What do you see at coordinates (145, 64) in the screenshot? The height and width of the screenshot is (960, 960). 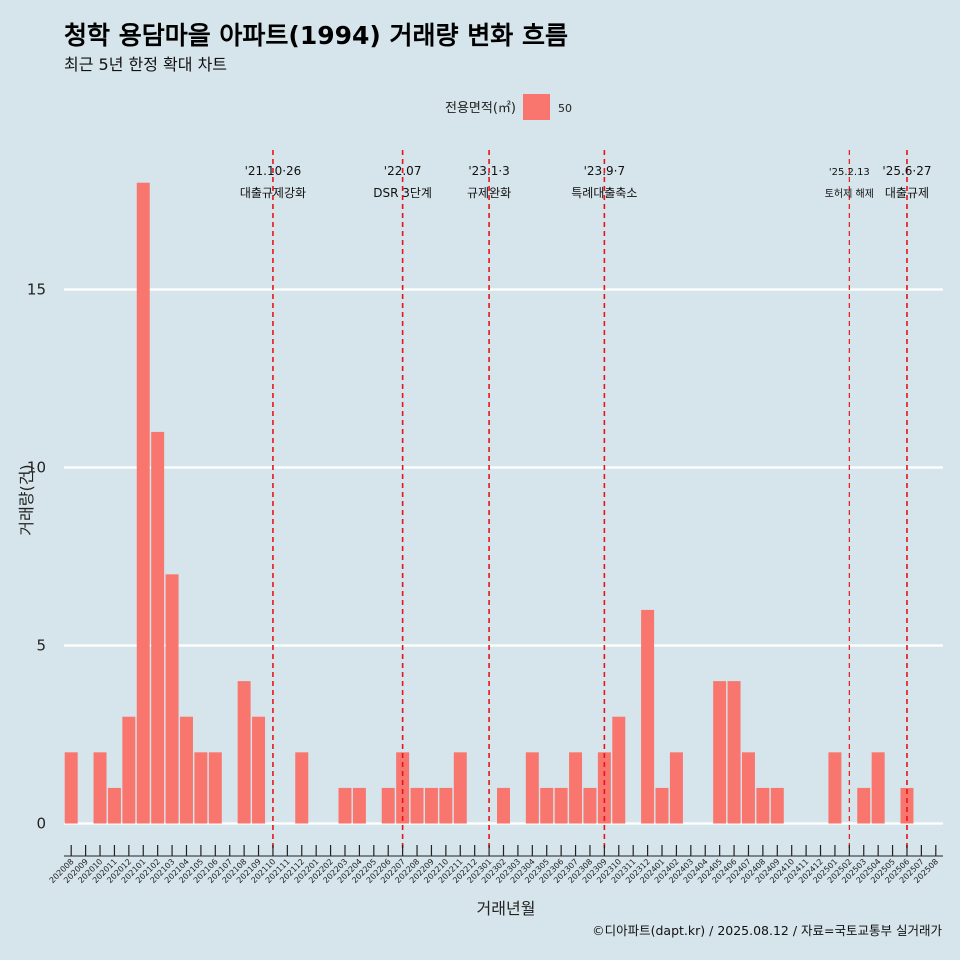 I see `chart-subtitle: 최근 5년 한정 확대 차트` at bounding box center [145, 64].